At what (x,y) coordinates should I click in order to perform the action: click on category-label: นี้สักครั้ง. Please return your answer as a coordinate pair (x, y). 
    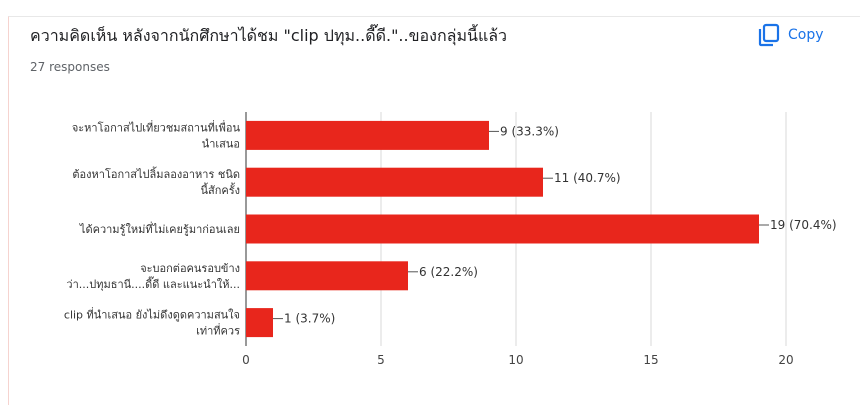
    Looking at the image, I should click on (220, 189).